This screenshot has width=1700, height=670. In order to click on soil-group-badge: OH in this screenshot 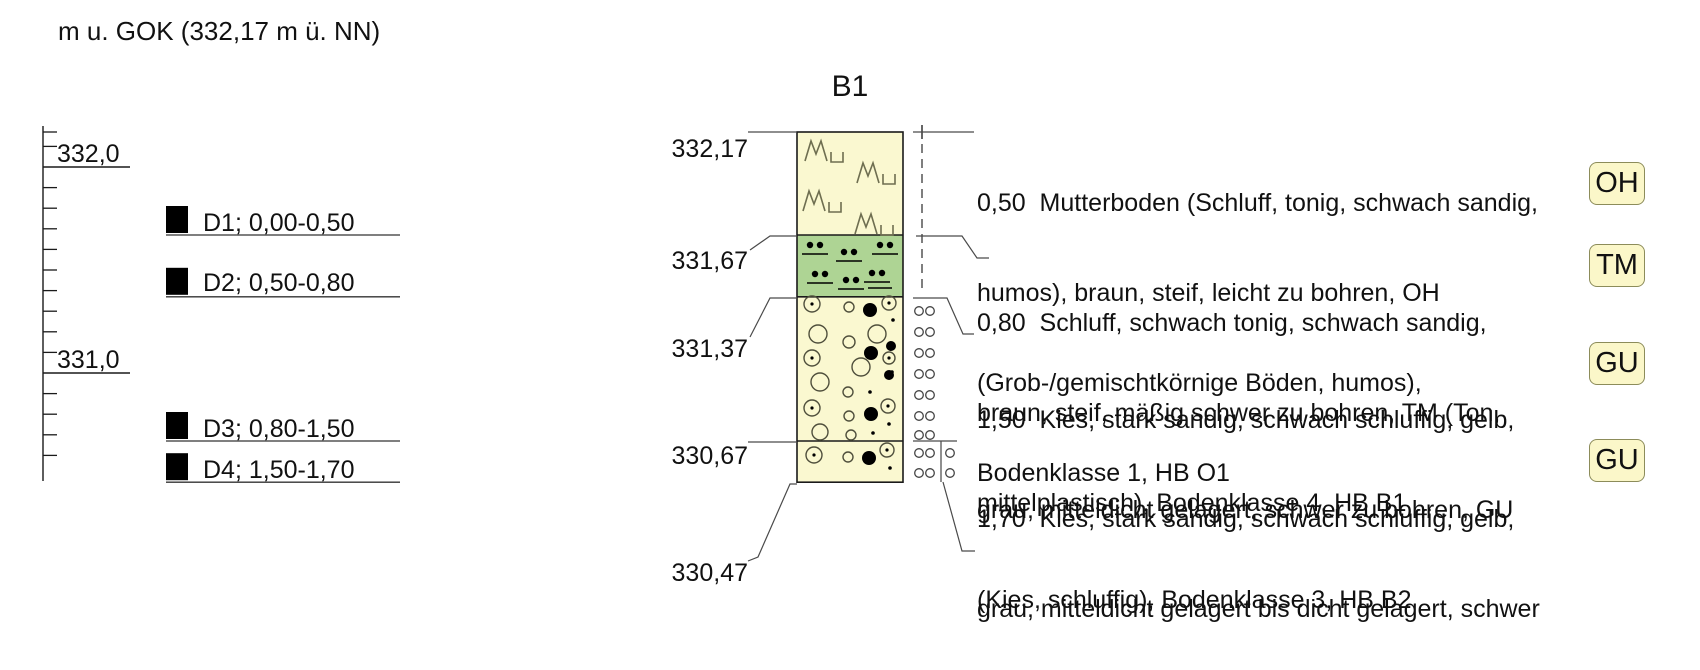, I will do `click(1617, 183)`.